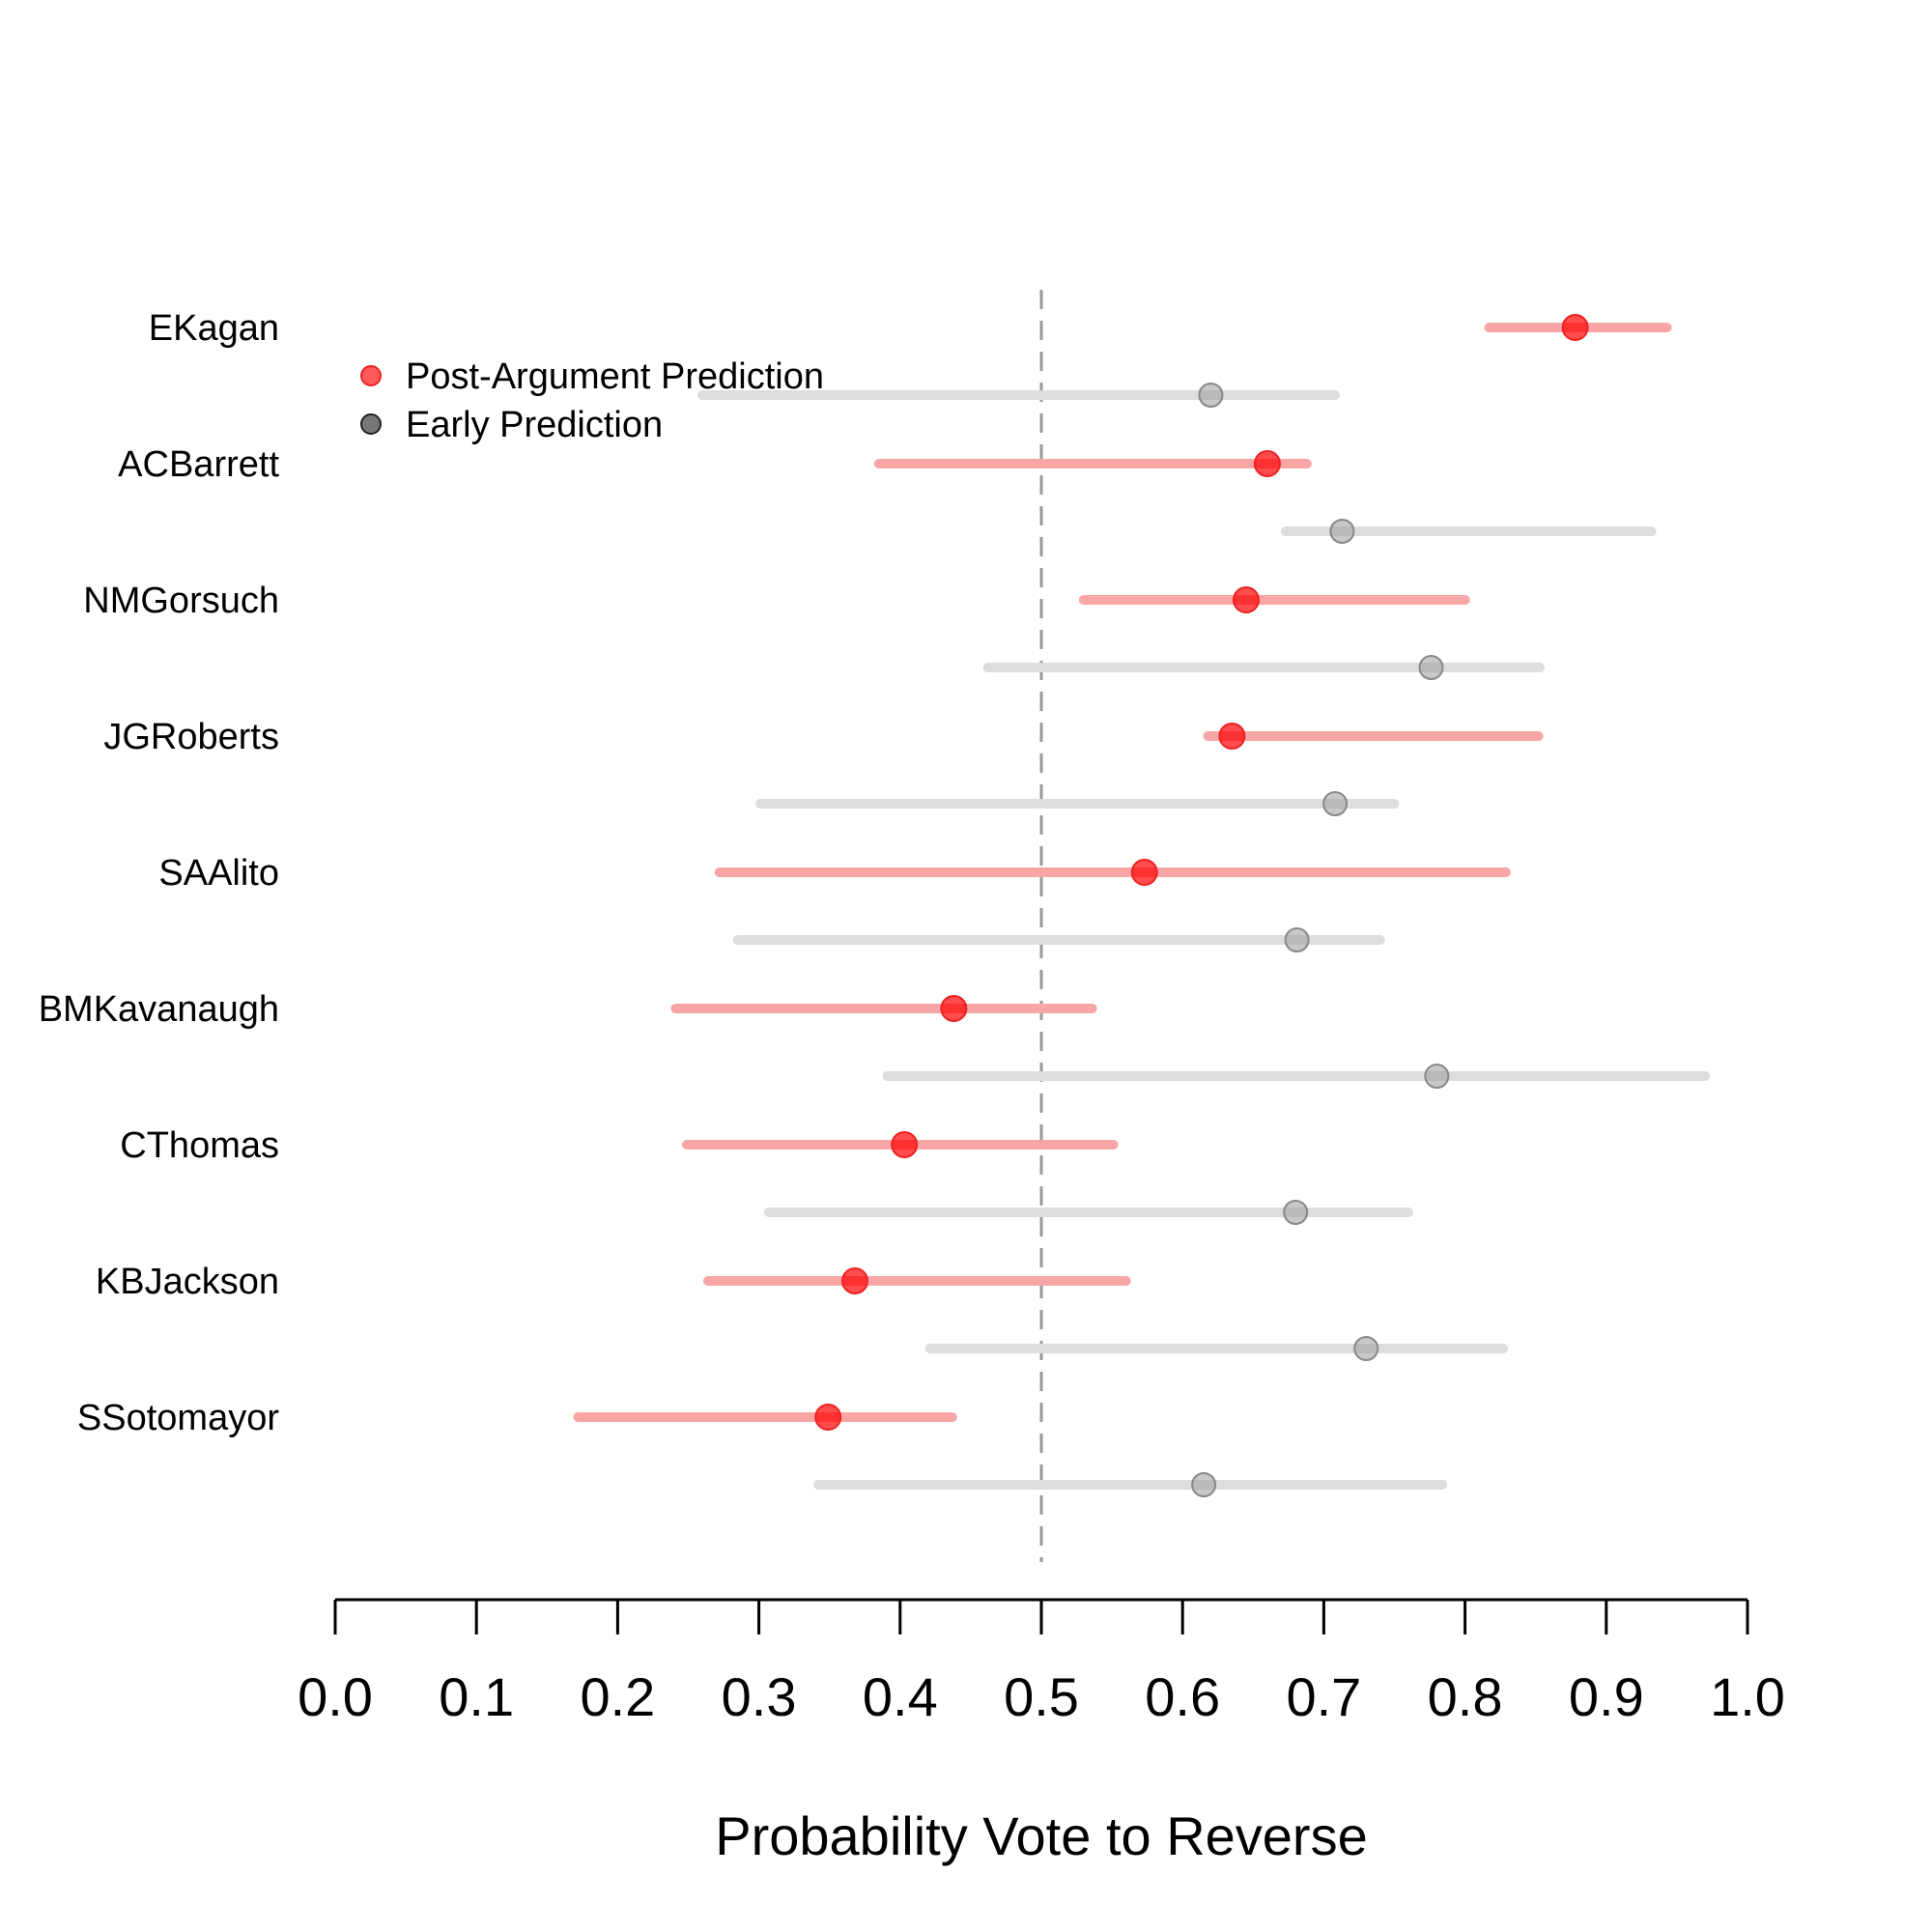 Image resolution: width=1932 pixels, height=1932 pixels. Describe the element at coordinates (1342, 531) in the screenshot. I see `early-point-acbarrett` at that location.